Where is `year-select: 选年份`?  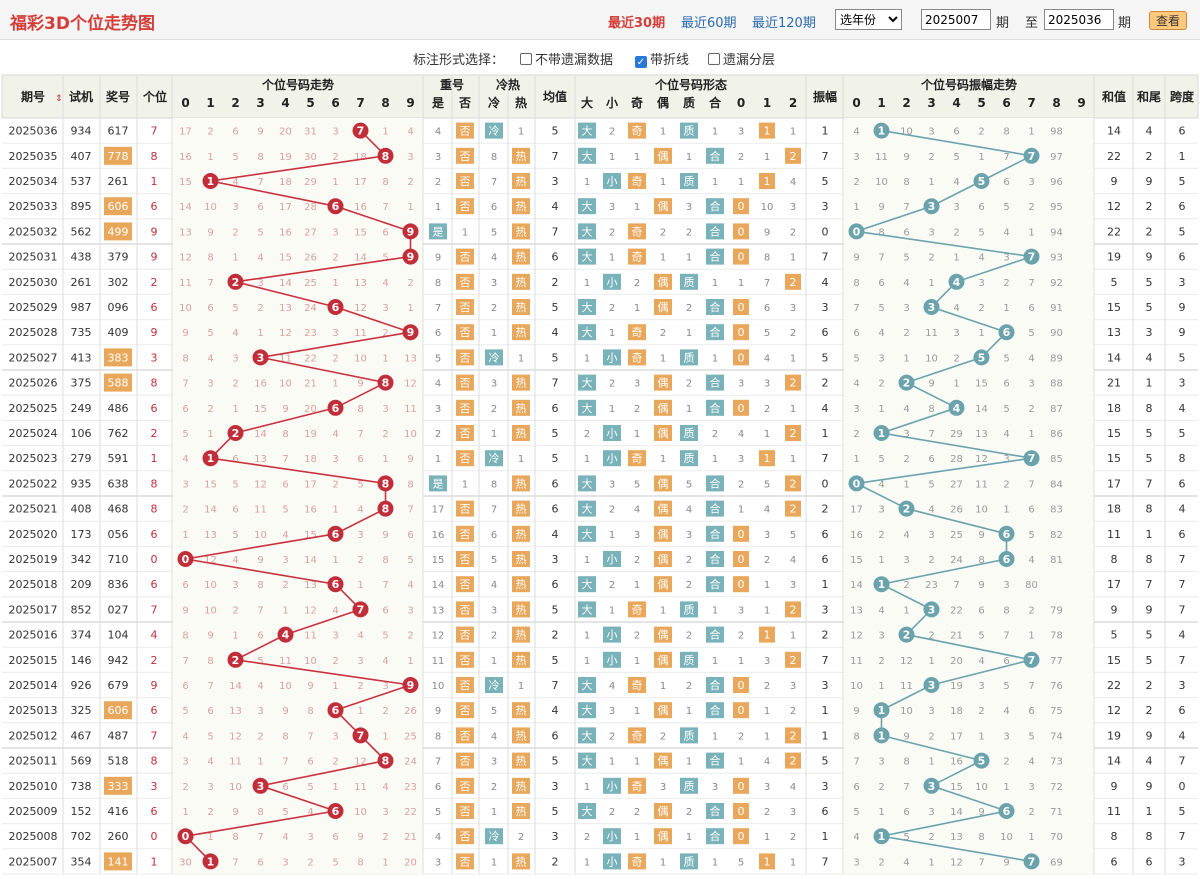 year-select: 选年份 is located at coordinates (868, 19).